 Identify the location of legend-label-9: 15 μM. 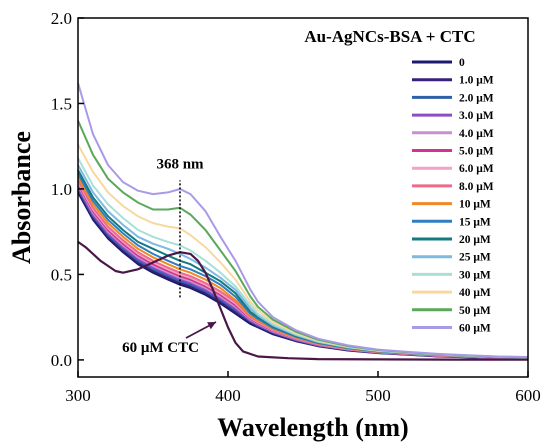
(475, 222).